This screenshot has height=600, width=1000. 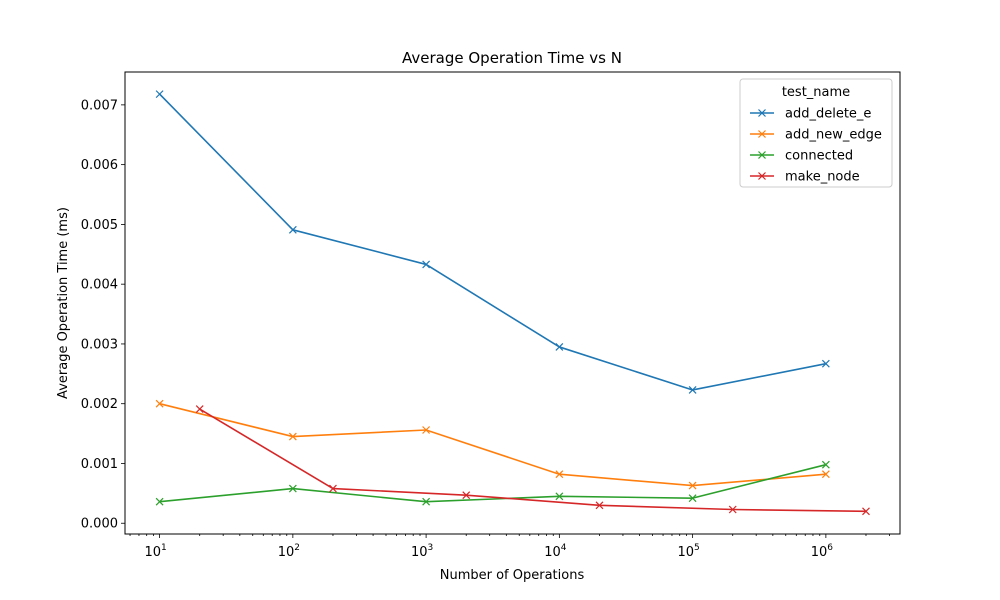 What do you see at coordinates (819, 156) in the screenshot?
I see `legend-label: connected` at bounding box center [819, 156].